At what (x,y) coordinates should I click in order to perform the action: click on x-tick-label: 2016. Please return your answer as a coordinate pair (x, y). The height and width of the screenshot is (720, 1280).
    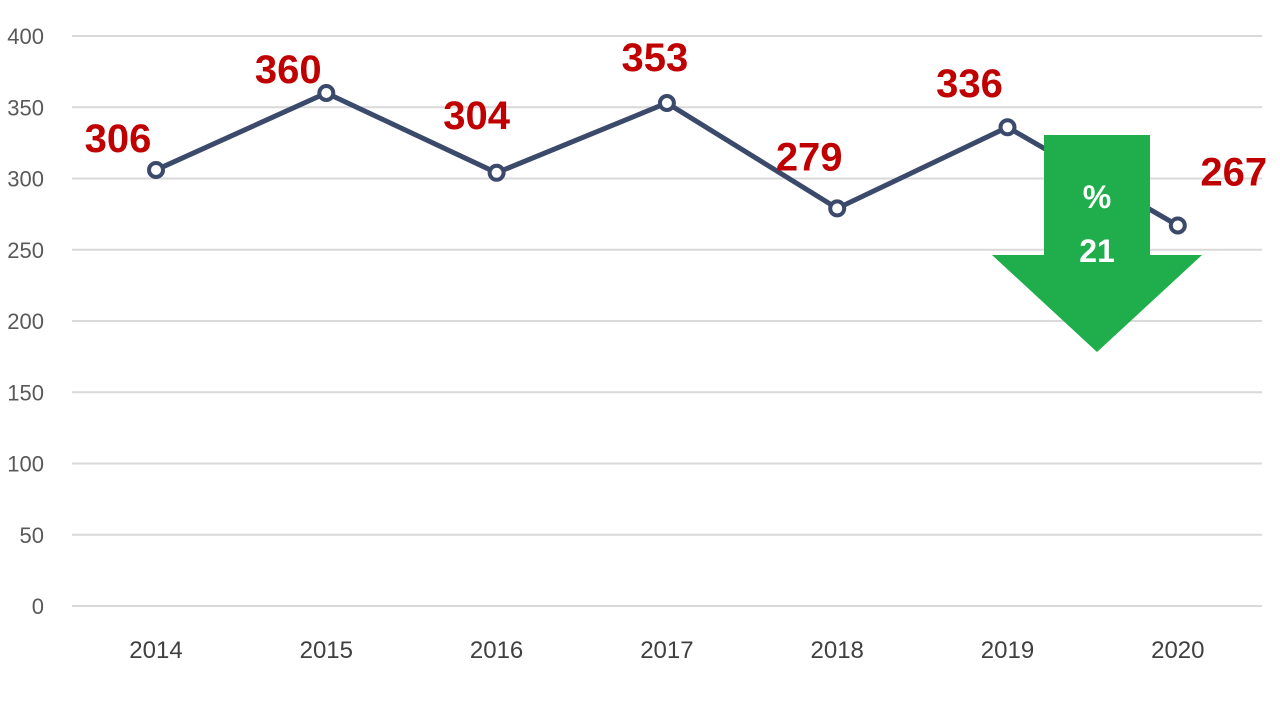
    Looking at the image, I should click on (496, 650).